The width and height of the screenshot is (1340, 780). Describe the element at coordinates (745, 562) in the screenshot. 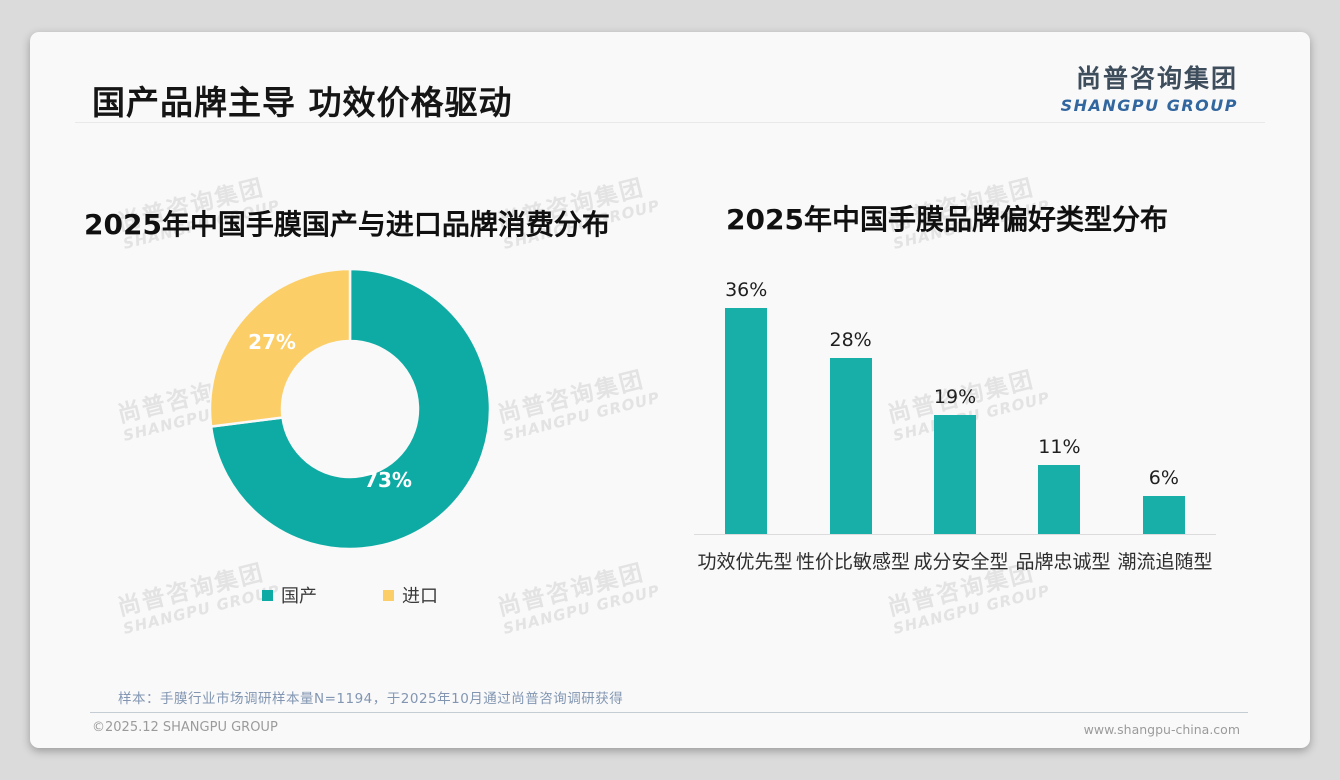

I see `bar-category-label: 功效优先型` at that location.